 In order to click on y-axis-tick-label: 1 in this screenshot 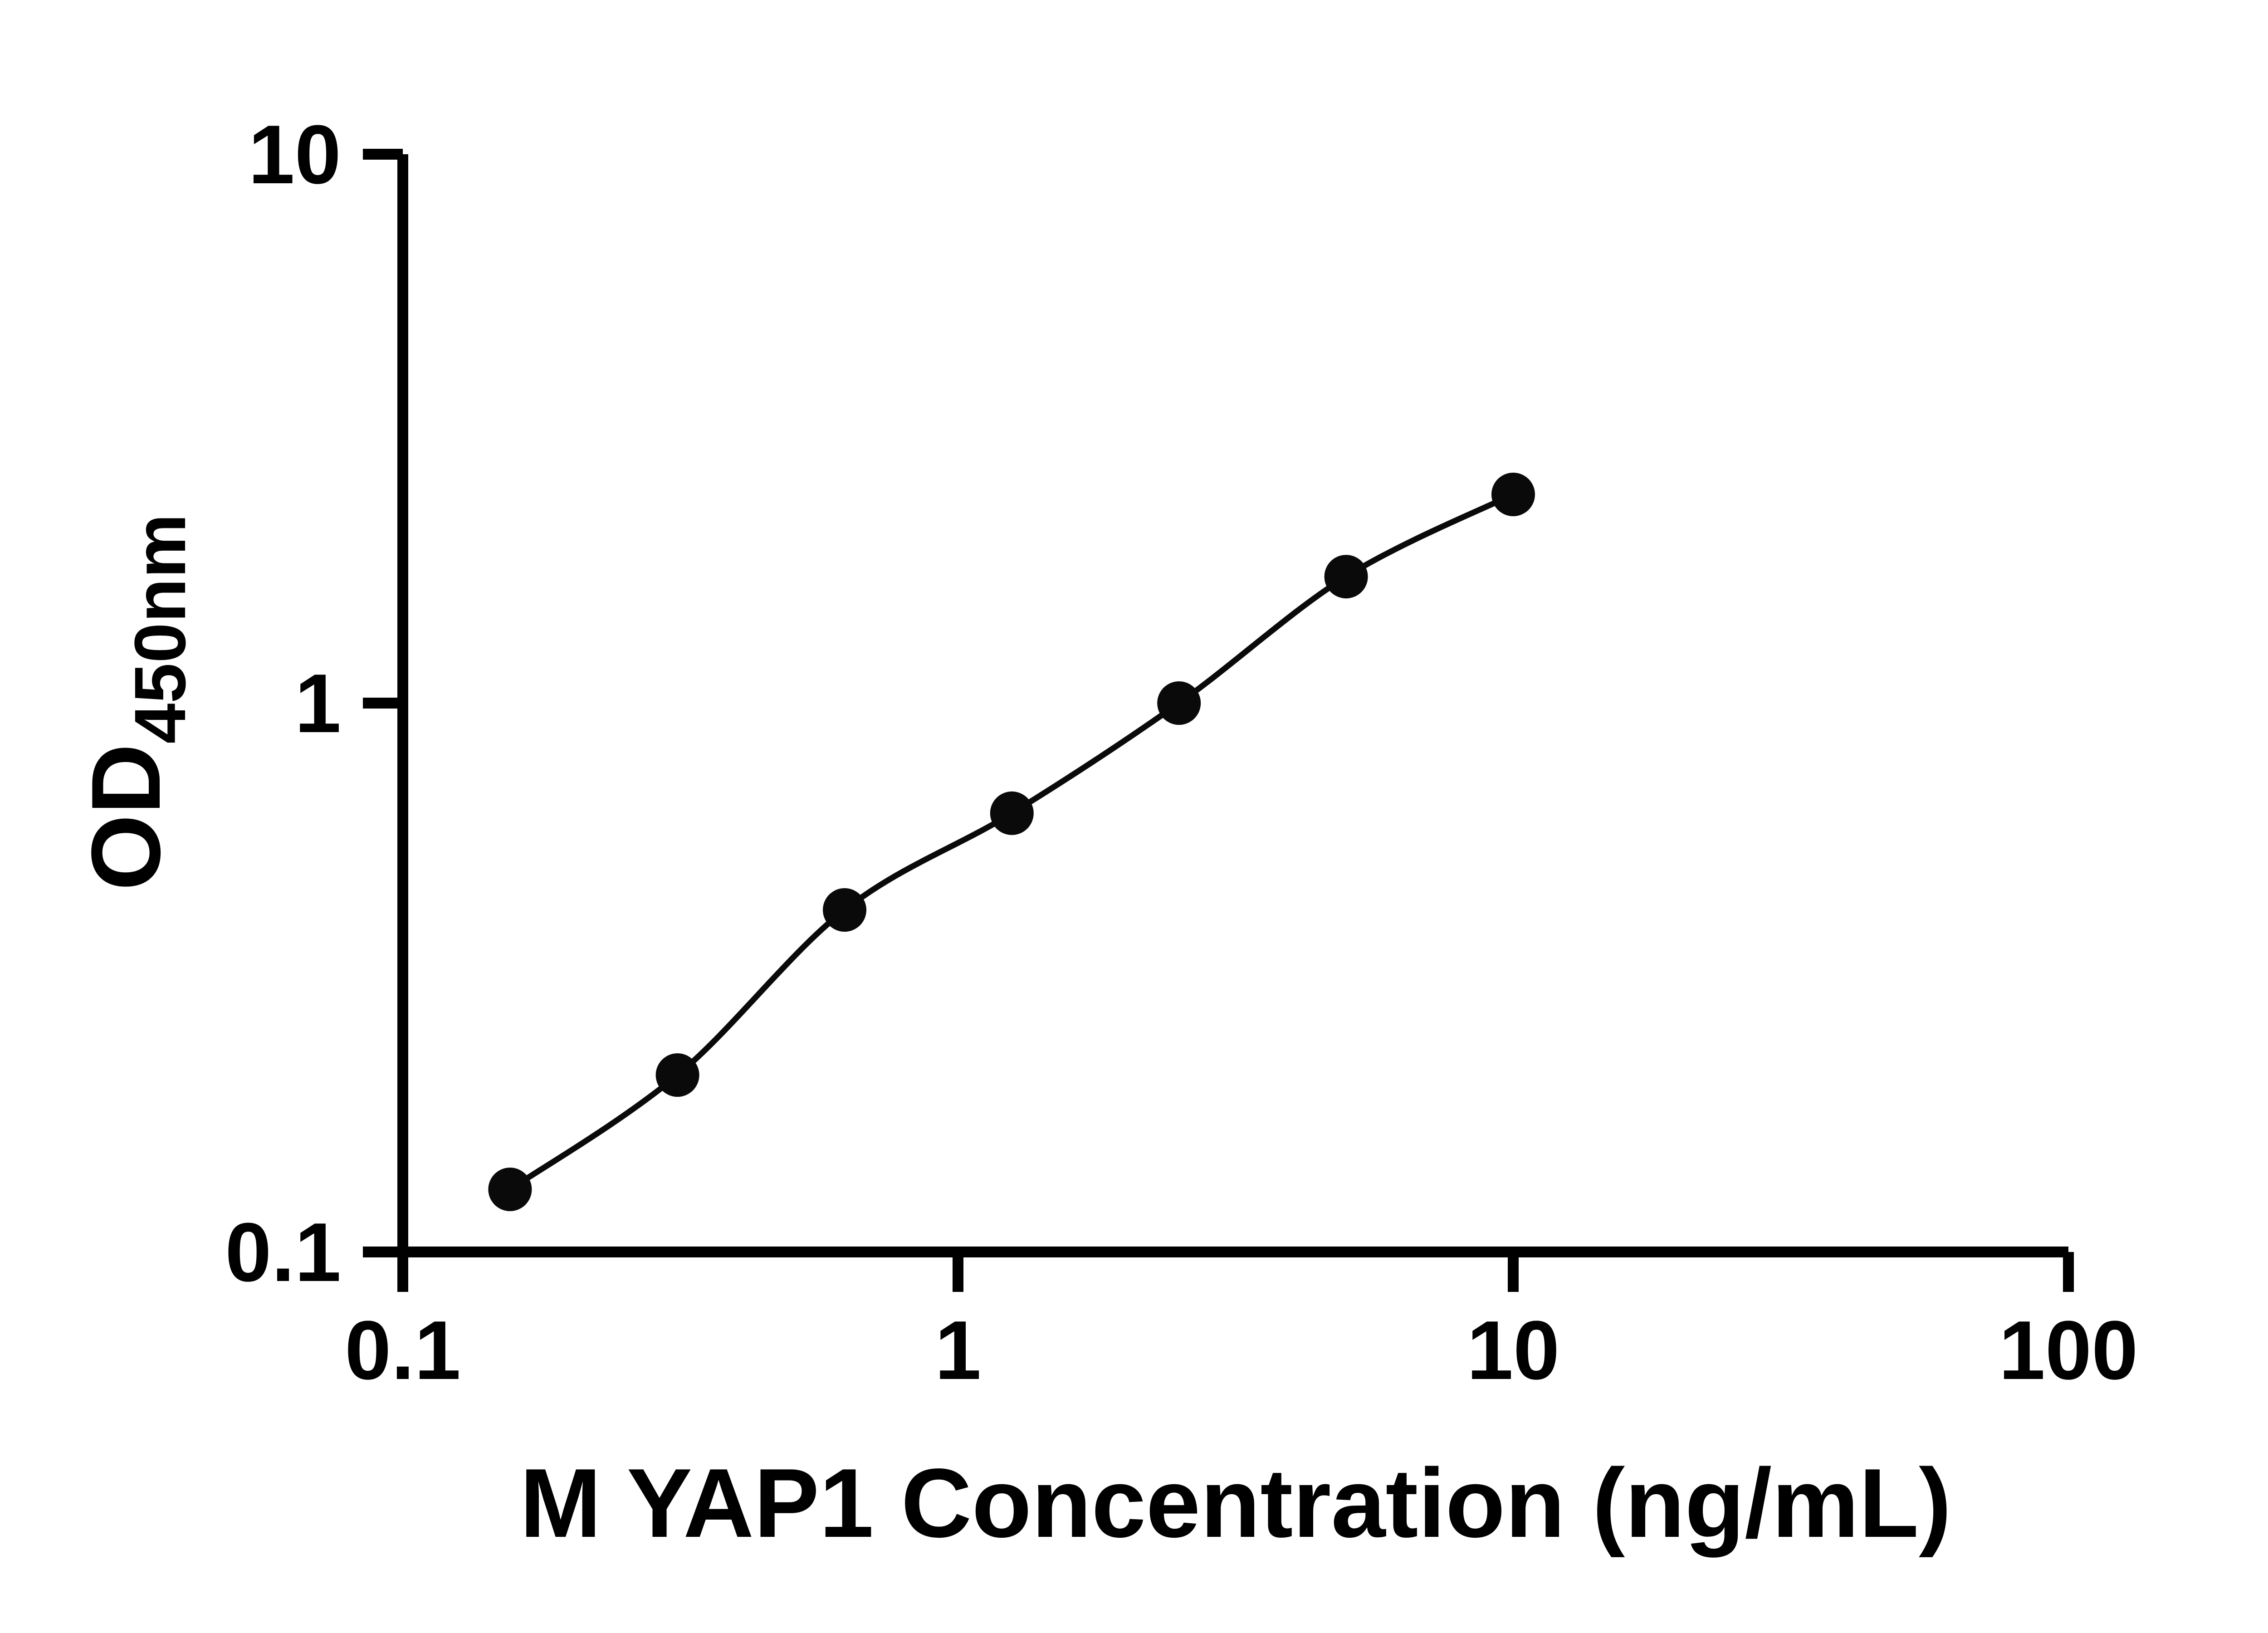, I will do `click(318, 703)`.